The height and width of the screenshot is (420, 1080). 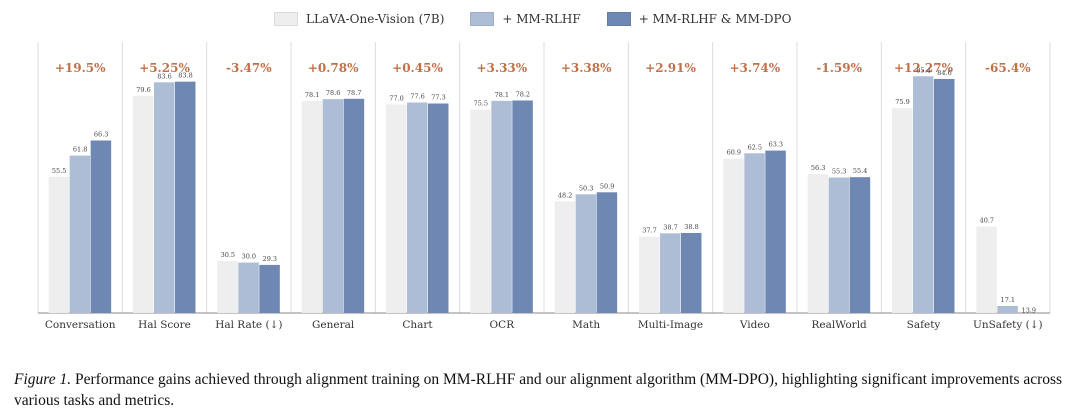 I want to click on data-label: 77.6, so click(x=417, y=97).